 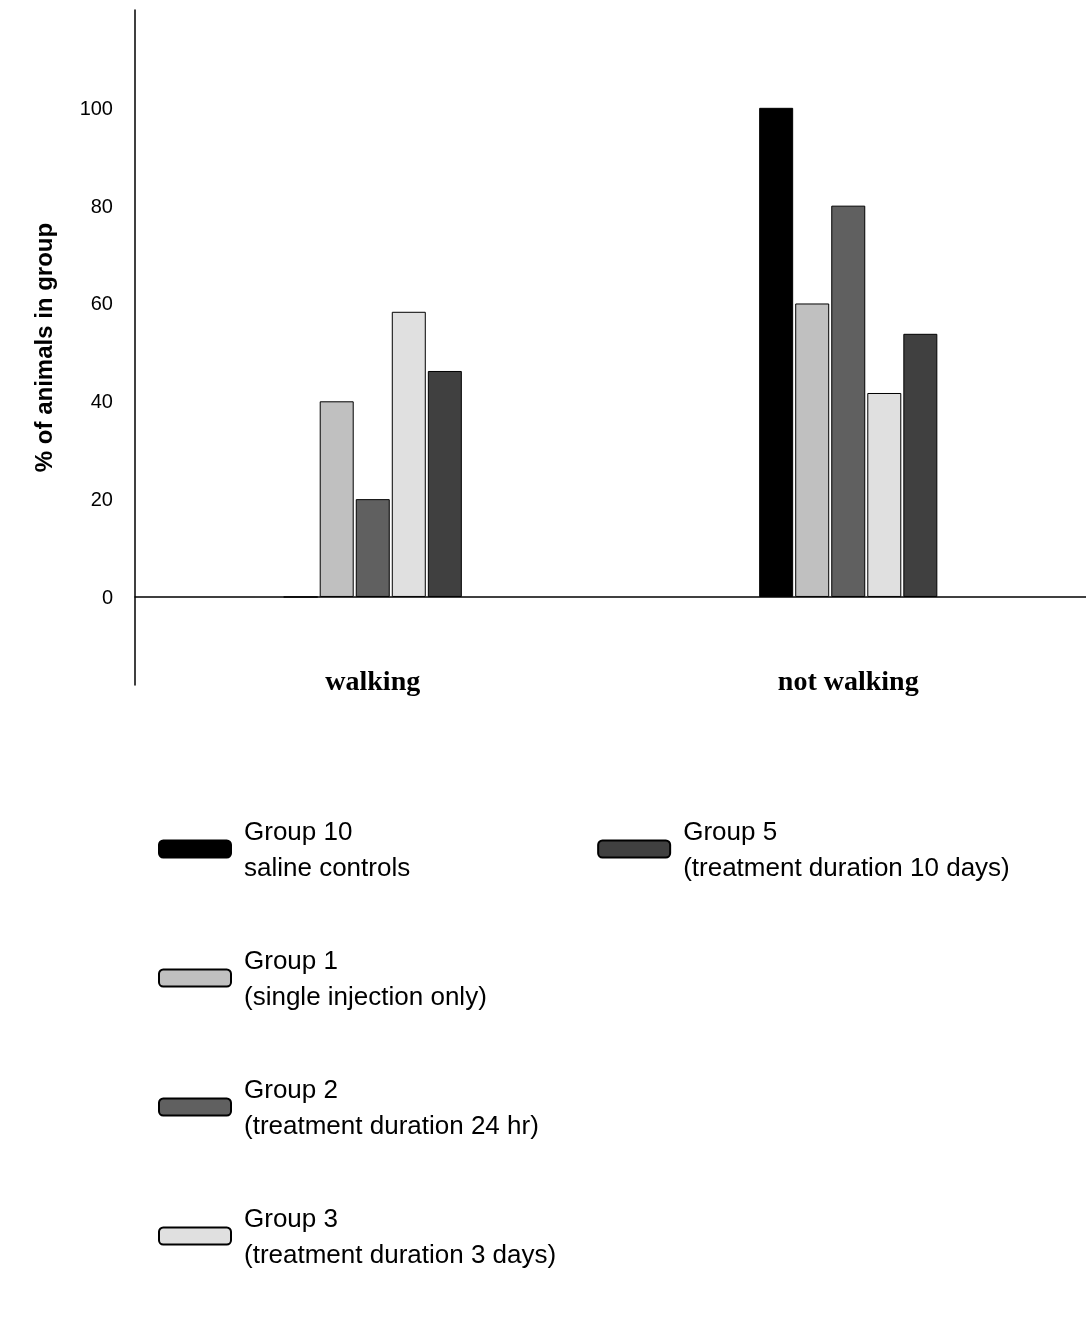 I want to click on x-tick-label: not walking, so click(x=848, y=680).